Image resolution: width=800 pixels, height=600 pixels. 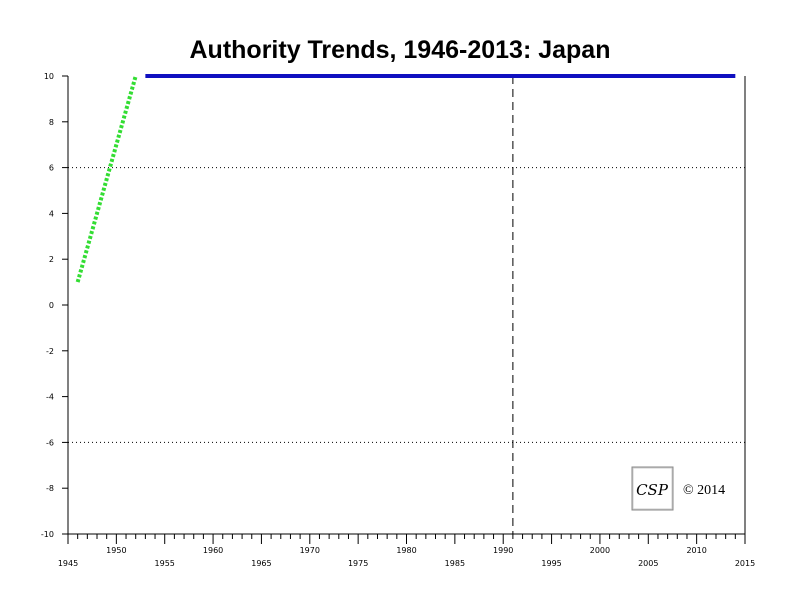 I want to click on x-tick-label: 1975, so click(x=358, y=563).